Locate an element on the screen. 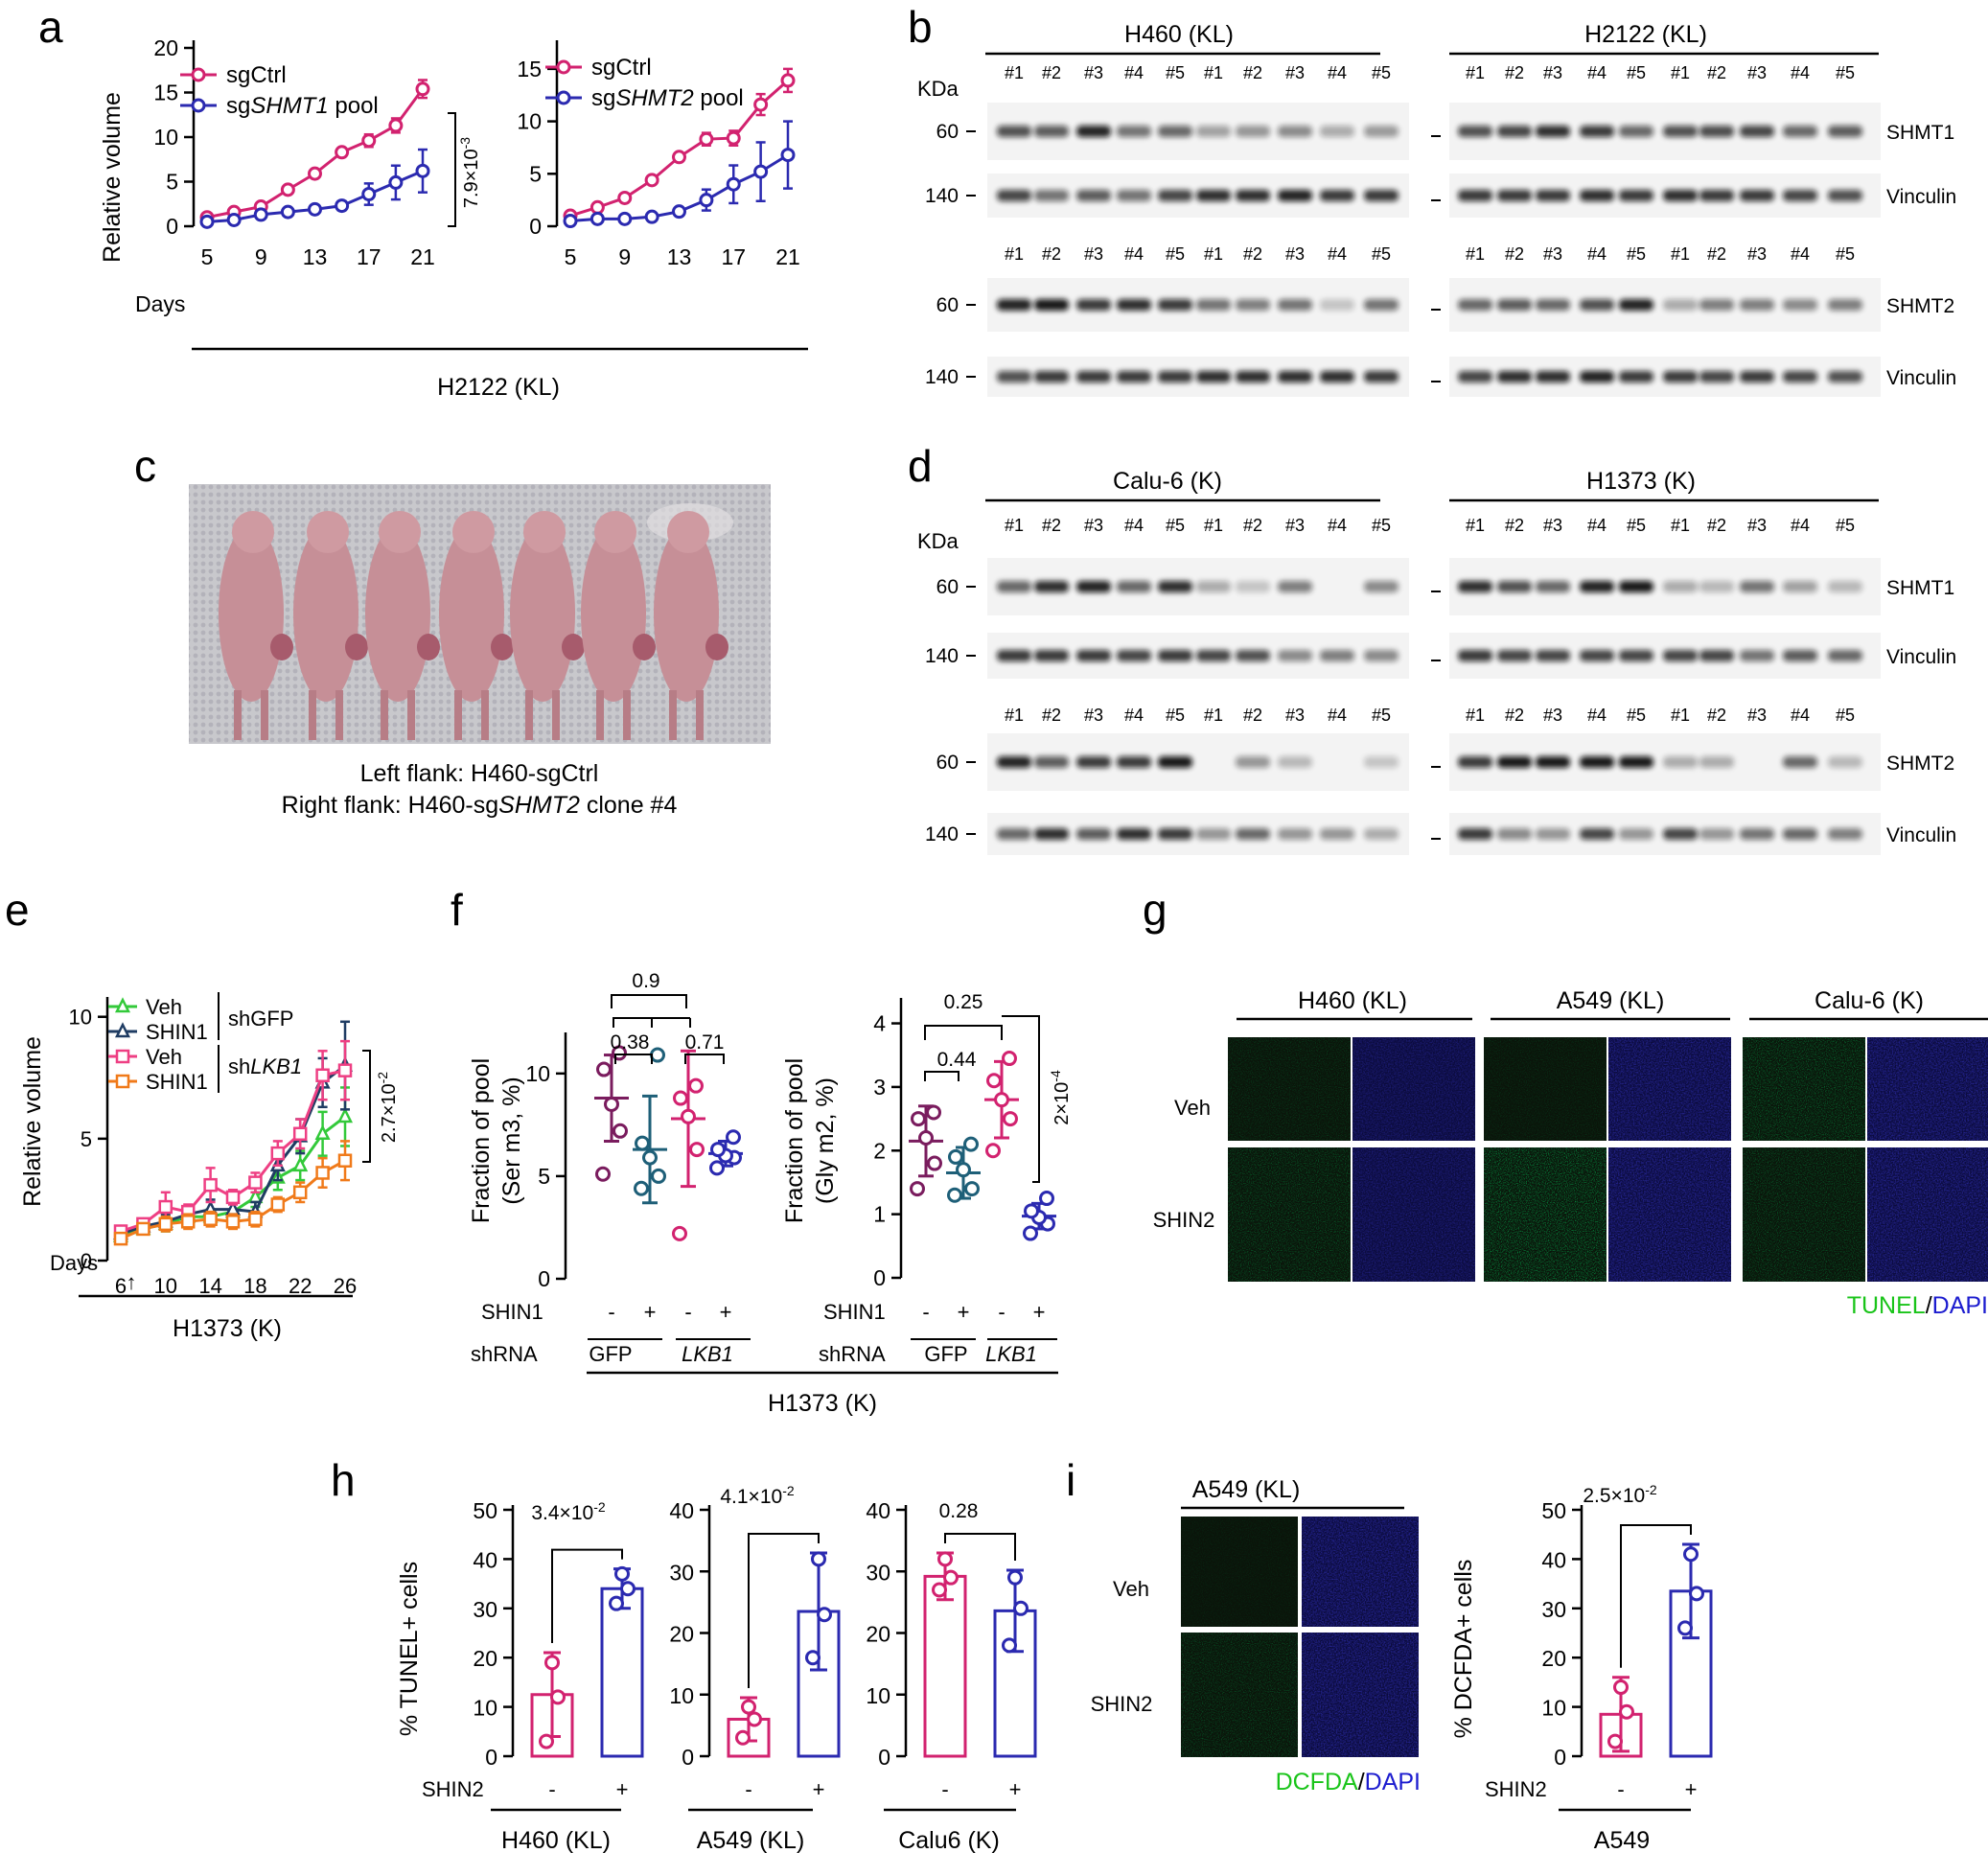 This screenshot has width=1988, height=1853. panel-f-p-6: 2×10-4 is located at coordinates (1060, 1097).